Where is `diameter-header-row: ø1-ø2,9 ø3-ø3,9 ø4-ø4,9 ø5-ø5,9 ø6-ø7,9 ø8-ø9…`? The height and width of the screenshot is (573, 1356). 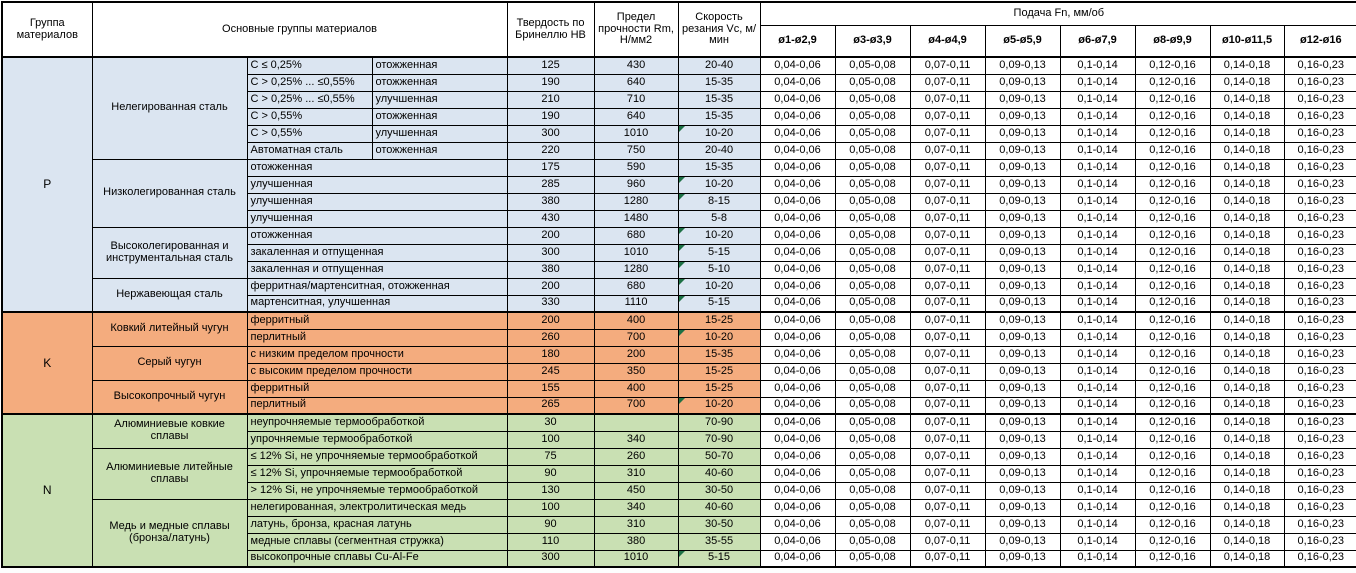
diameter-header-row: ø1-ø2,9 ø3-ø3,9 ø4-ø4,9 ø5-ø5,9 ø6-ø7,9 ø8-ø9… is located at coordinates (679, 41).